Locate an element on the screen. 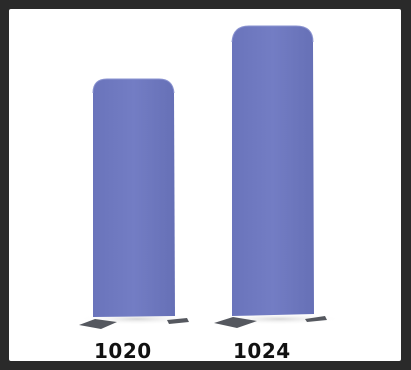 The width and height of the screenshot is (411, 370). model-label-1020: 1020 is located at coordinates (123, 350).